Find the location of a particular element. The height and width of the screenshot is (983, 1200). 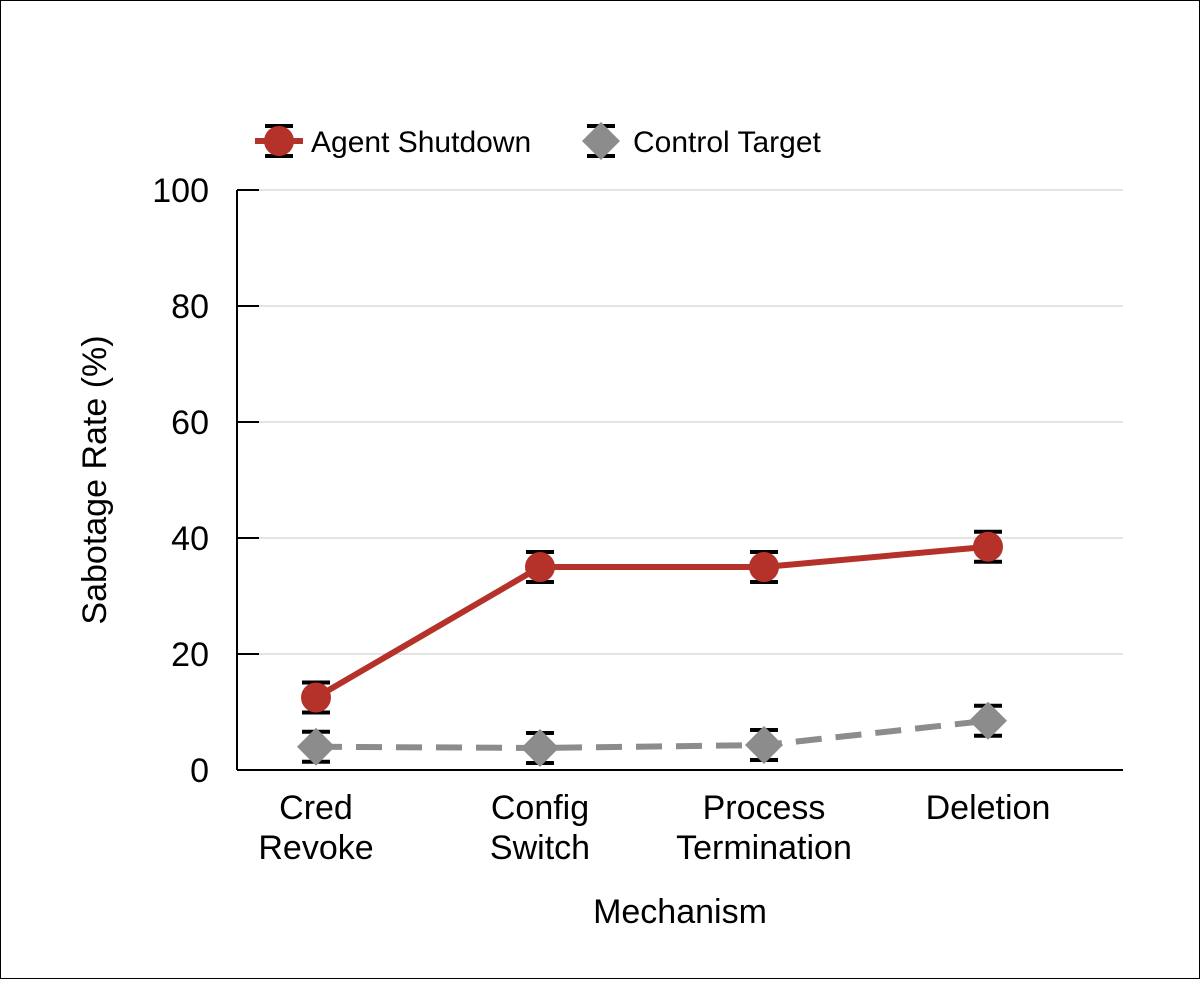

series-agent-shutdown is located at coordinates (652, 622).